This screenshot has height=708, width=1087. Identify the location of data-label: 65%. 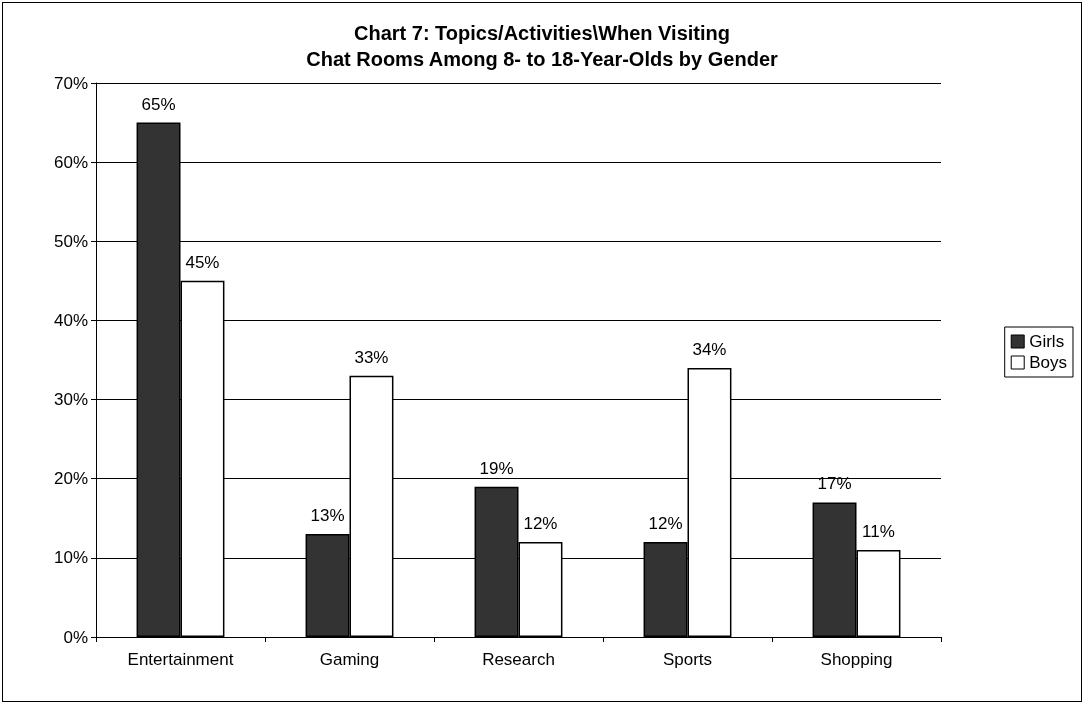
(158, 104).